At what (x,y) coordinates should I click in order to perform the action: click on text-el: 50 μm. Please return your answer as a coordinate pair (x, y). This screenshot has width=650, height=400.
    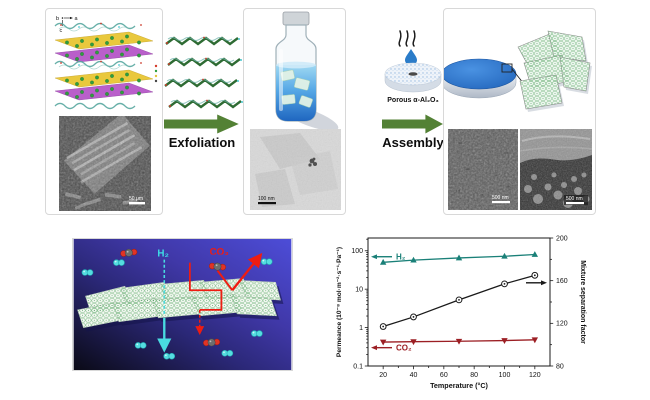
    Looking at the image, I should click on (136, 199).